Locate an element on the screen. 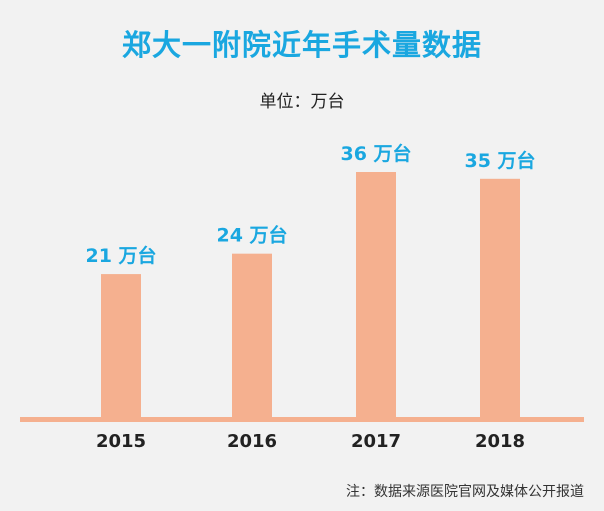  data-label-2016: 24 万台 is located at coordinates (251, 235).